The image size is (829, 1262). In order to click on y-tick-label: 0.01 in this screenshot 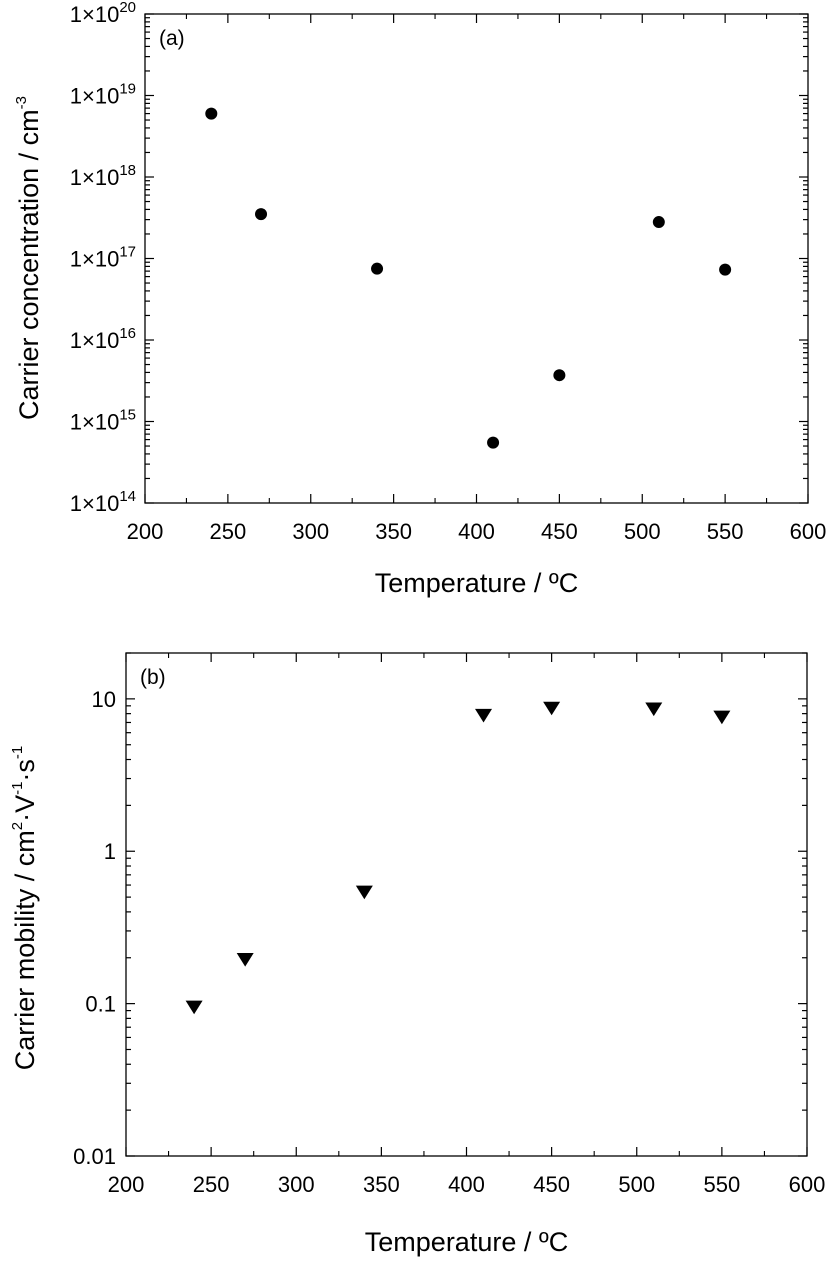, I will do `click(94, 1156)`.